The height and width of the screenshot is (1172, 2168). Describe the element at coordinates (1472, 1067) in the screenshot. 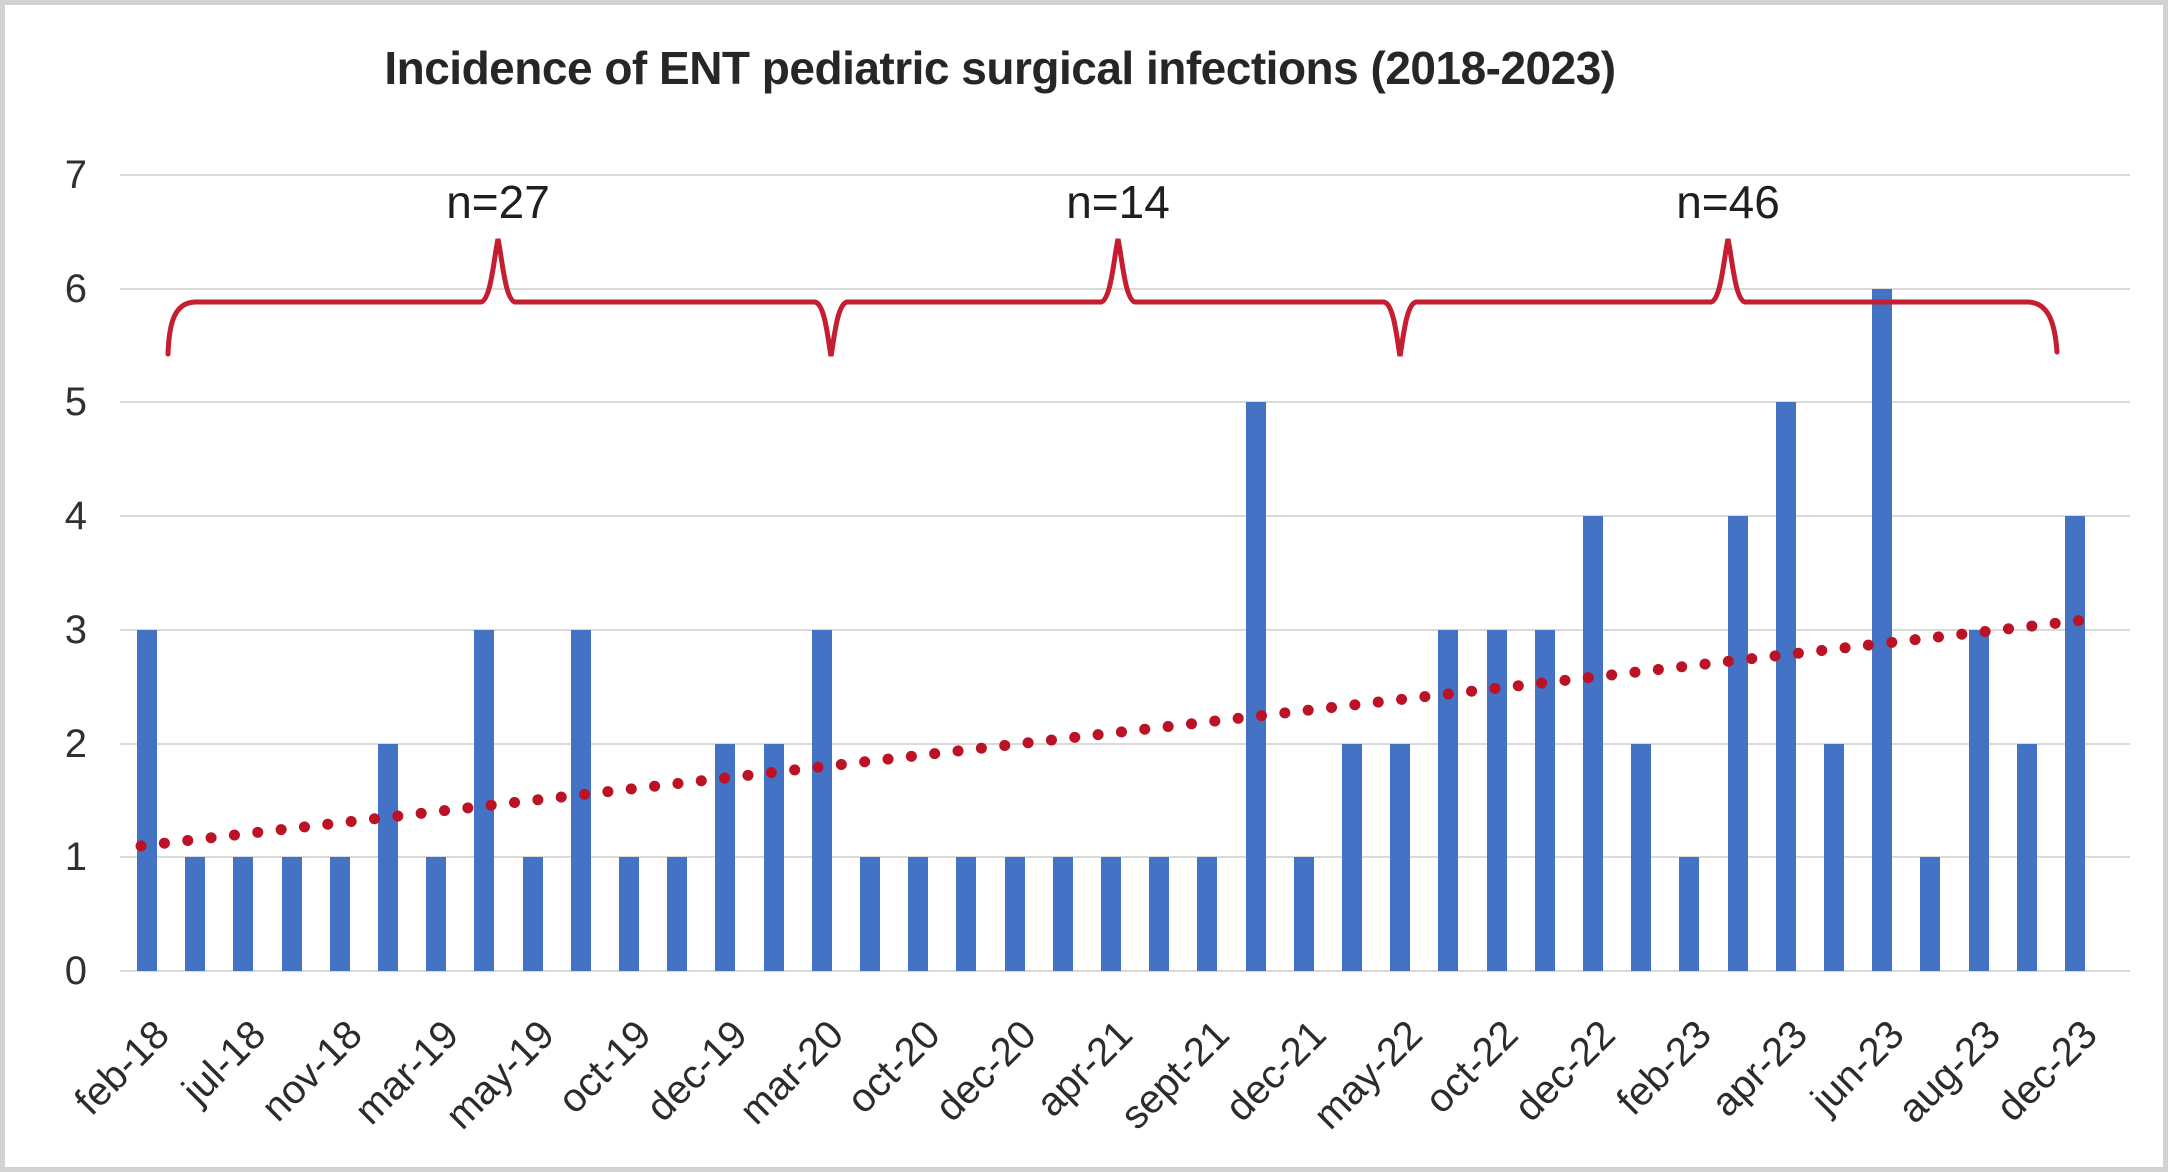

I see `x-axis-tick-label: oct-22` at that location.